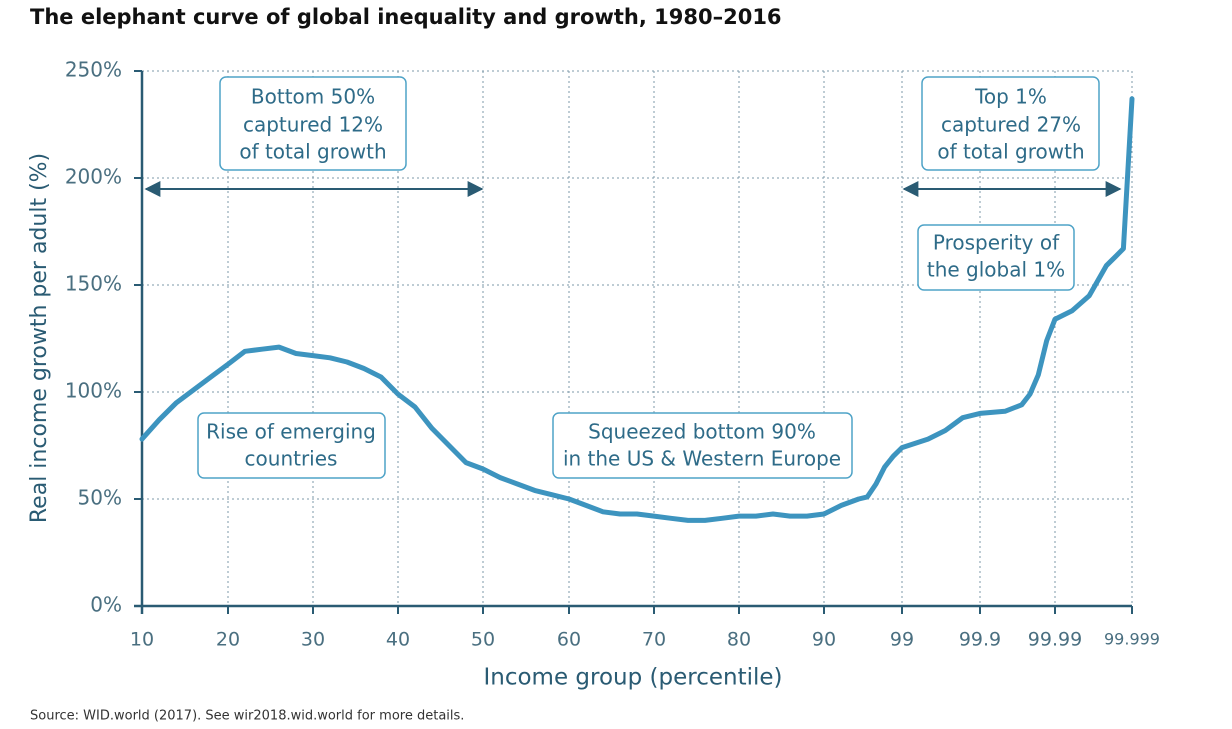 The image size is (1232, 729). I want to click on y-tick-label: 150%, so click(93, 284).